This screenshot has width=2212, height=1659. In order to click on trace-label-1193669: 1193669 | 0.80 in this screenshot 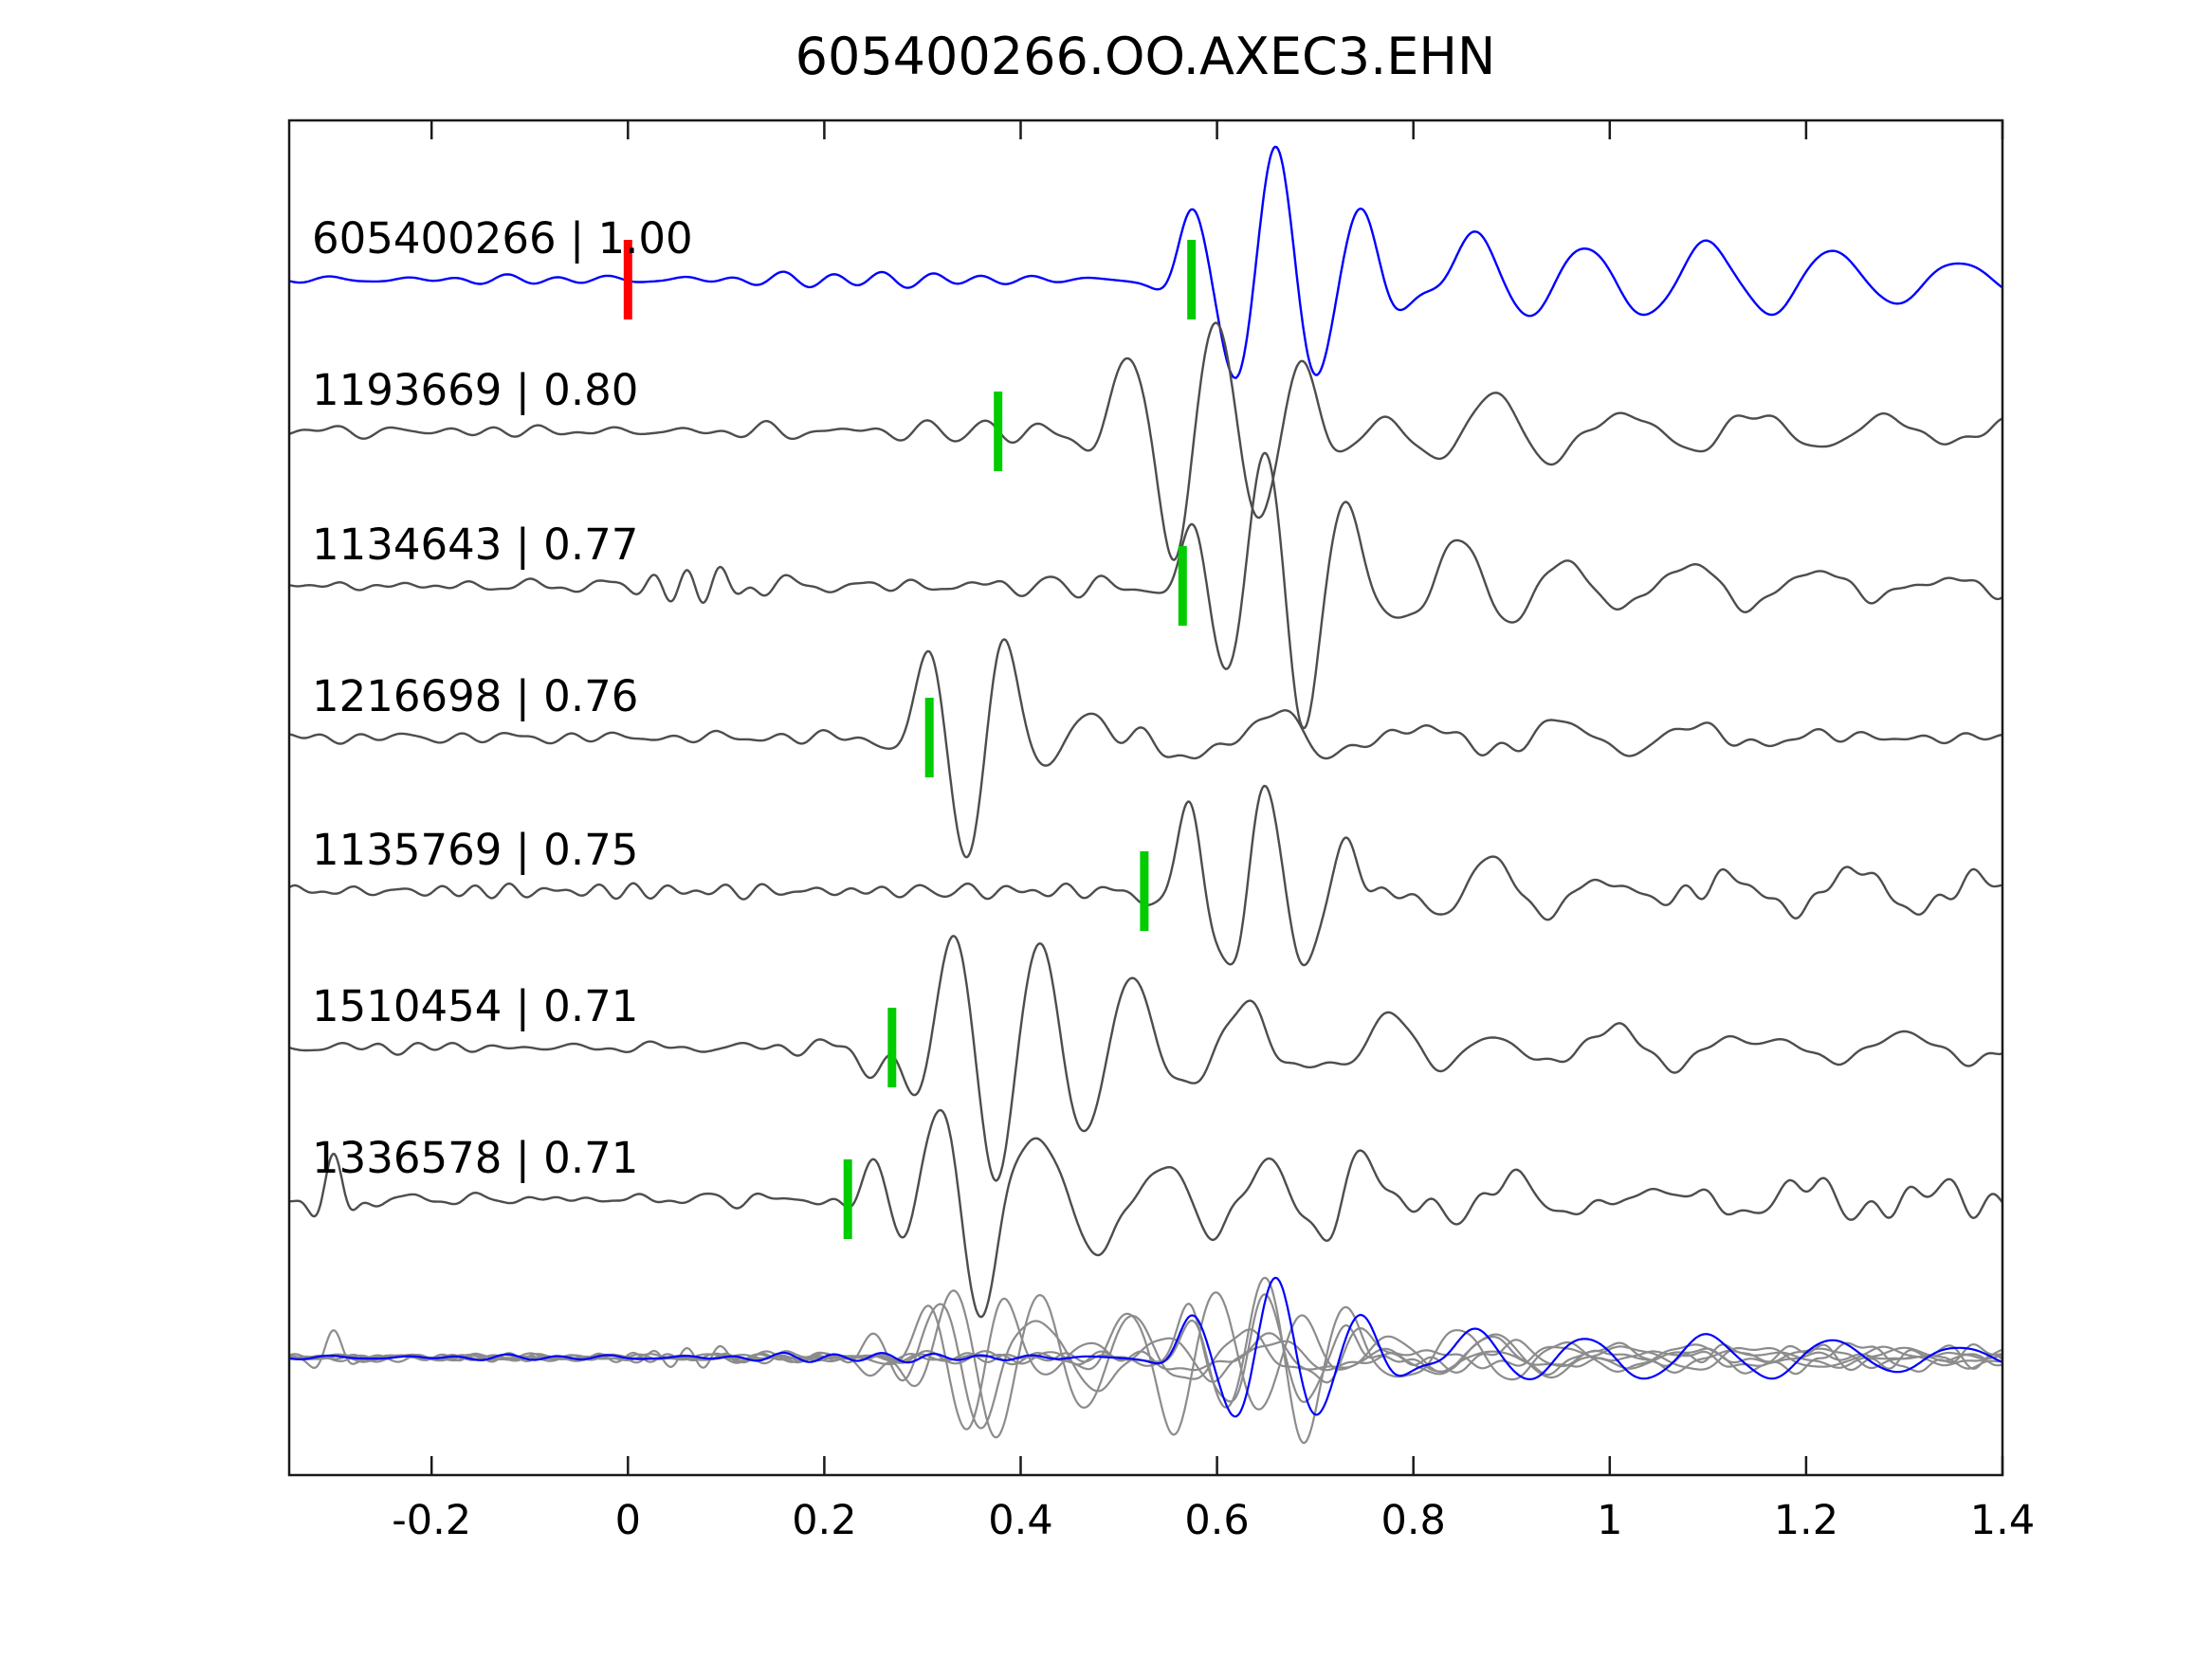, I will do `click(475, 390)`.